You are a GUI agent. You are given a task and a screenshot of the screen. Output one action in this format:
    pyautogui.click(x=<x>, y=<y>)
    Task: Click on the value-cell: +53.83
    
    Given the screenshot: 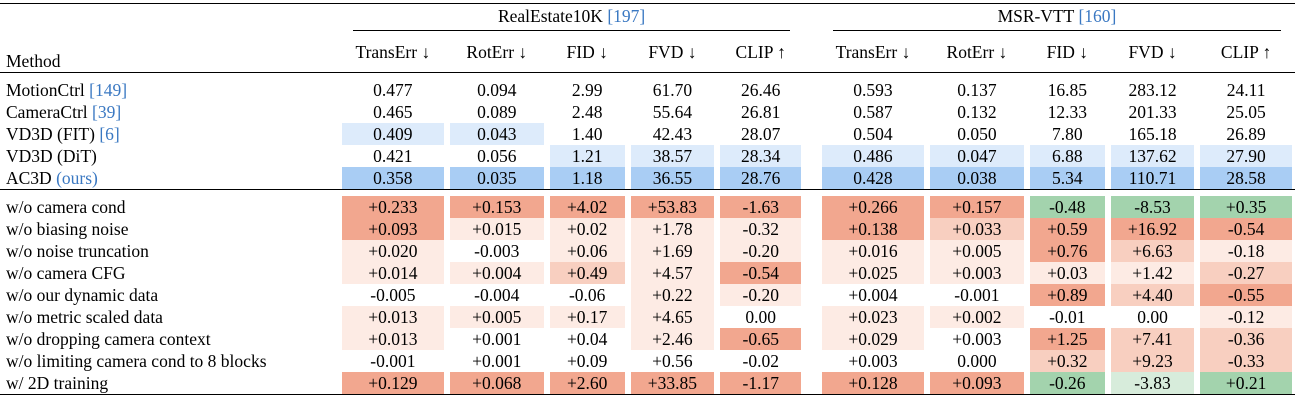 What is the action you would take?
    pyautogui.click(x=672, y=207)
    